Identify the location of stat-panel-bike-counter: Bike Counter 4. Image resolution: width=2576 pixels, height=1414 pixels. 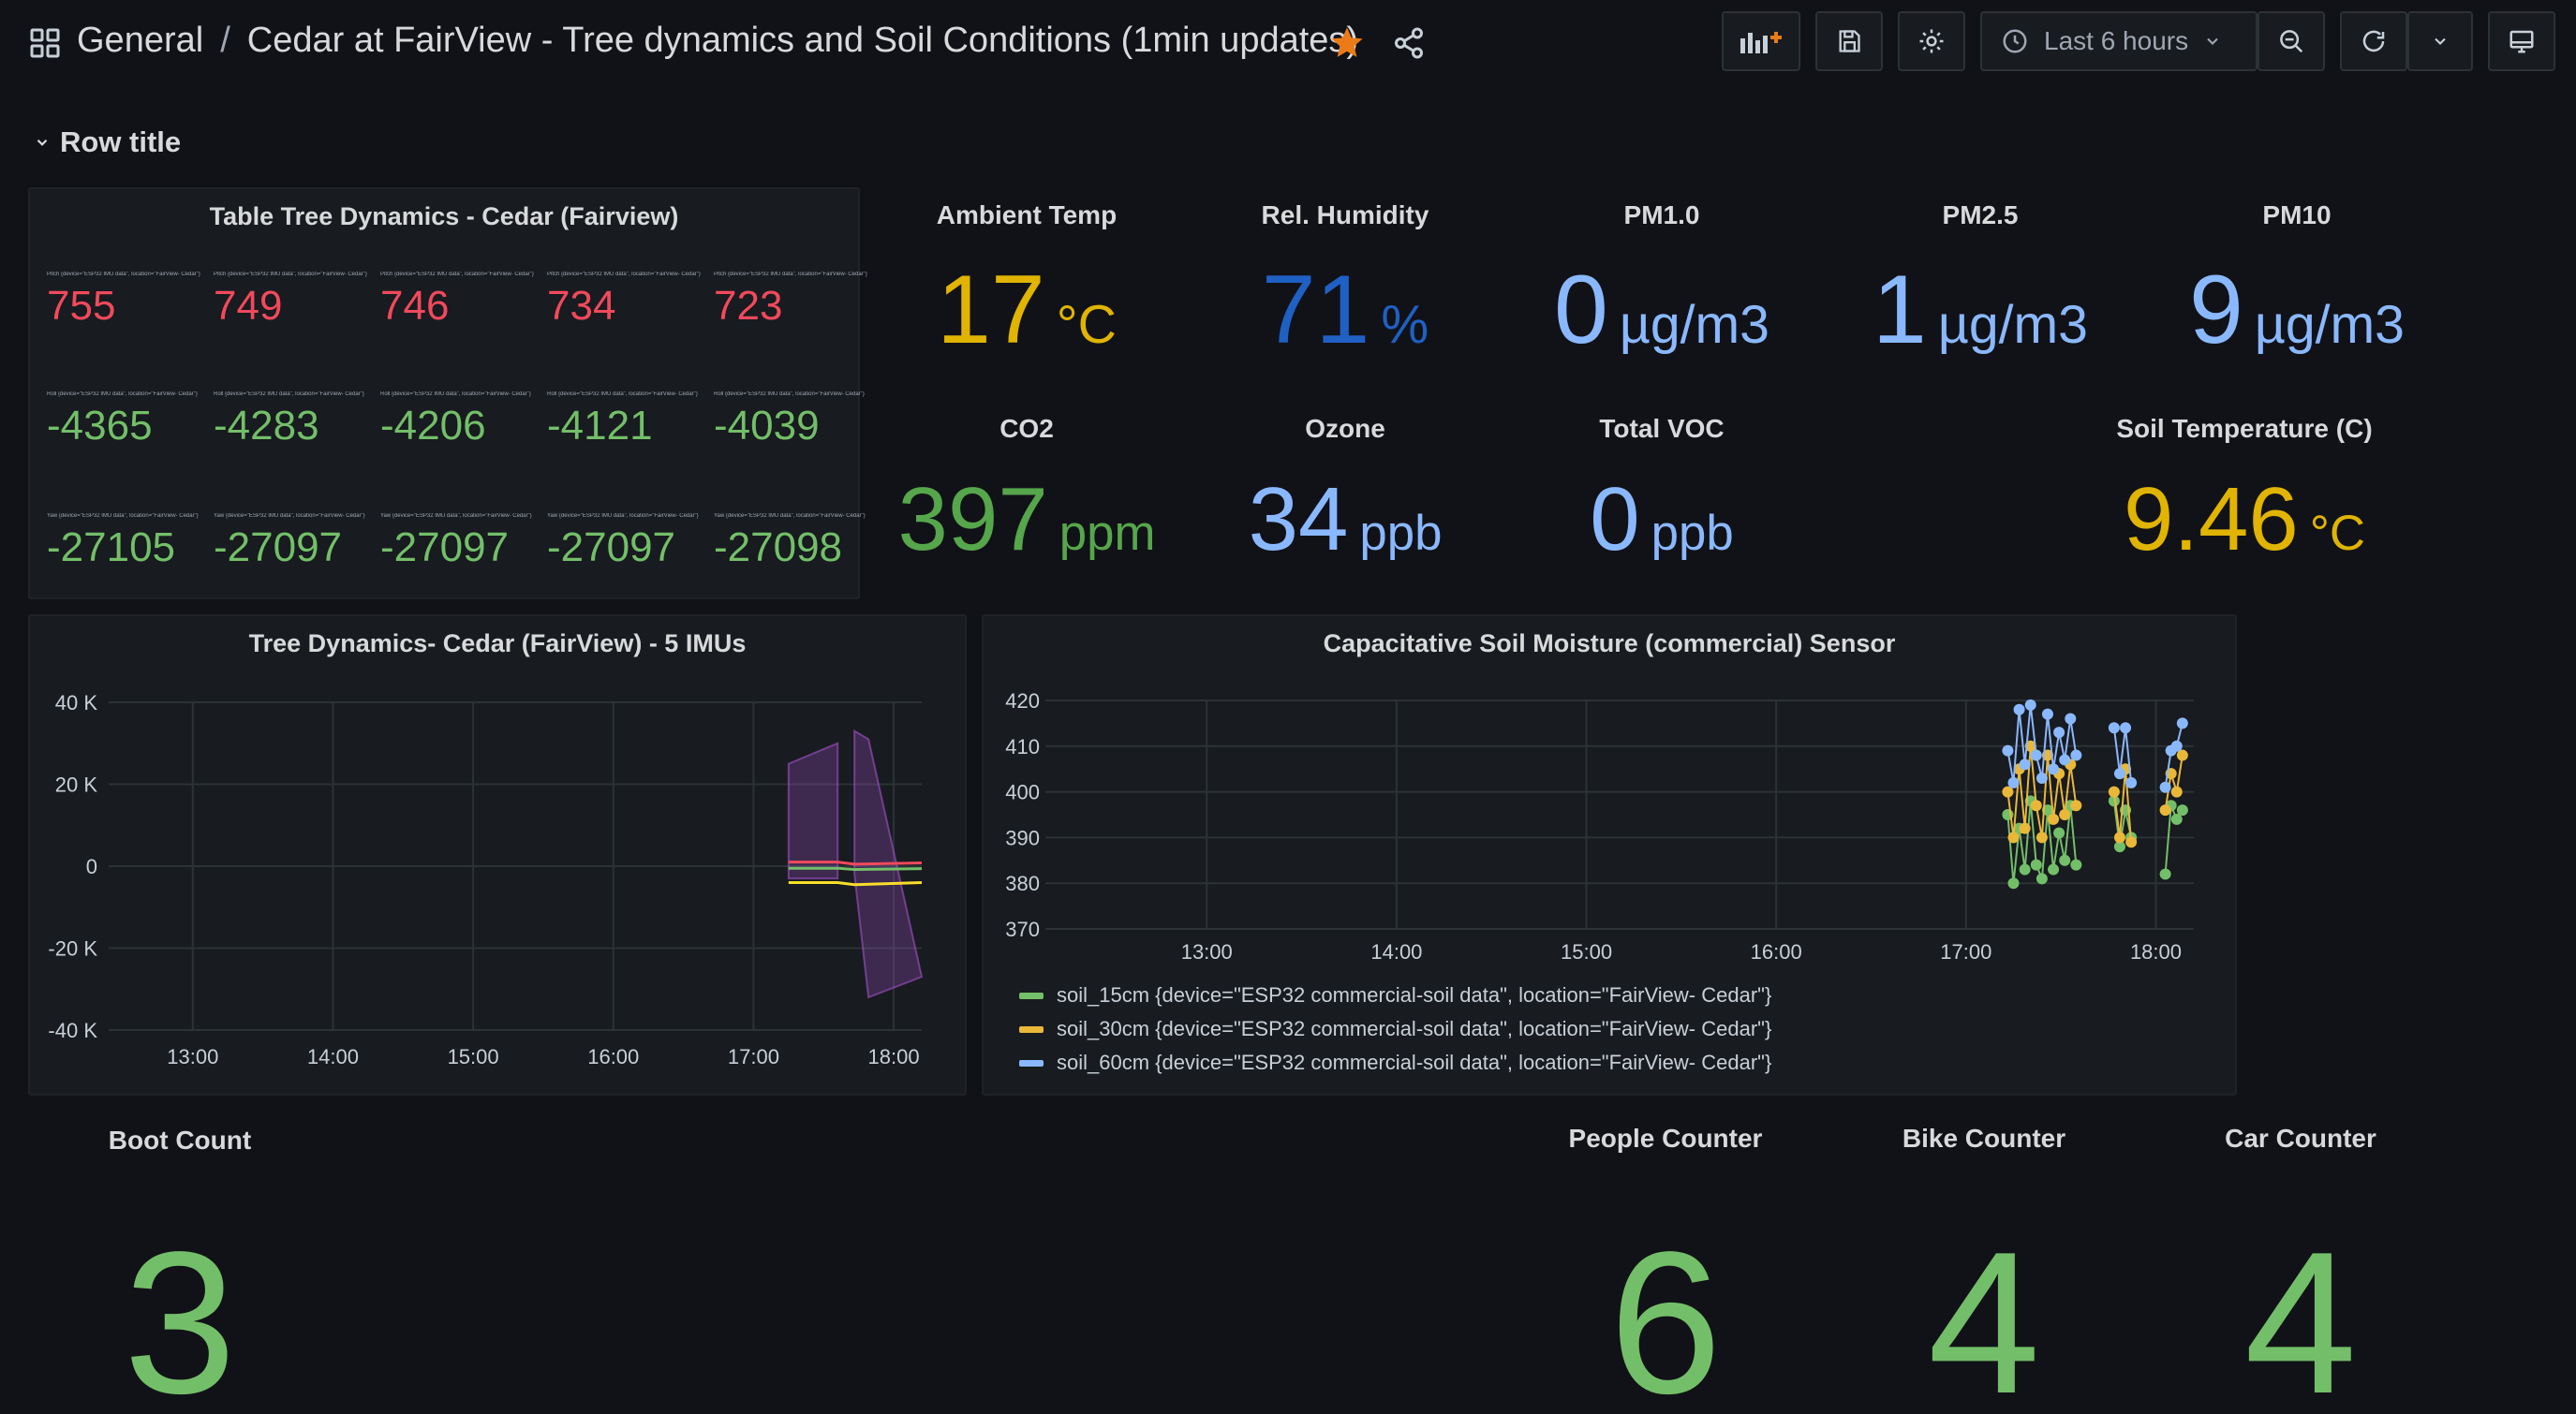
(1984, 1269).